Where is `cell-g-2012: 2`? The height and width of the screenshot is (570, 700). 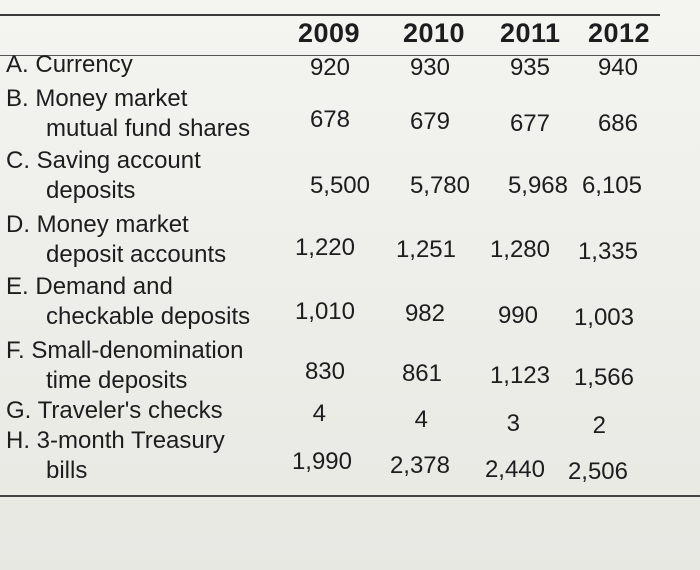
cell-g-2012: 2 is located at coordinates (599, 425).